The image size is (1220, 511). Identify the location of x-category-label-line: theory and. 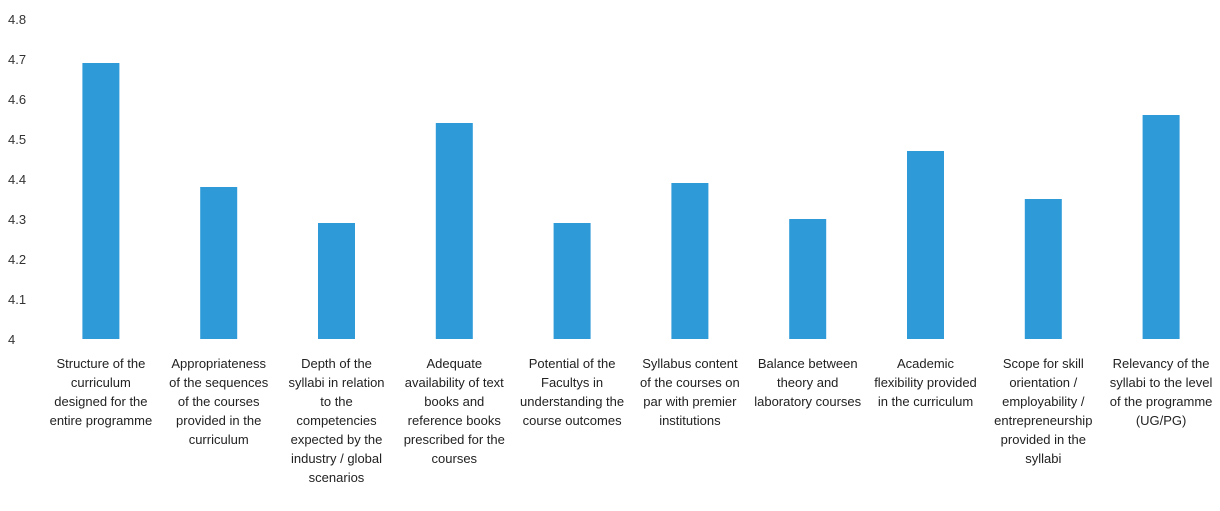
(807, 382).